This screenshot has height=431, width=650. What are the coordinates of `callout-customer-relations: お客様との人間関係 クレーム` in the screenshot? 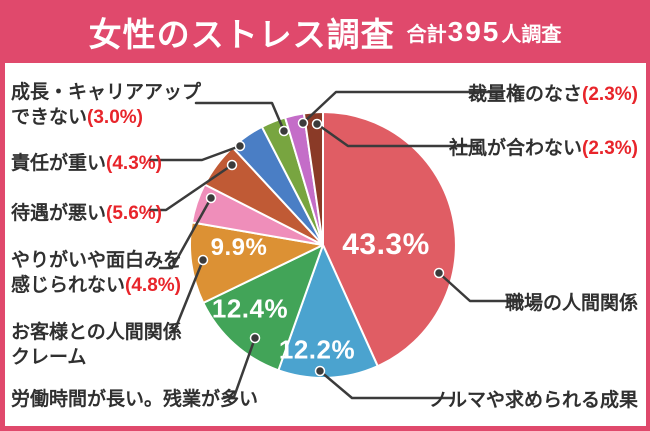 It's located at (96, 345).